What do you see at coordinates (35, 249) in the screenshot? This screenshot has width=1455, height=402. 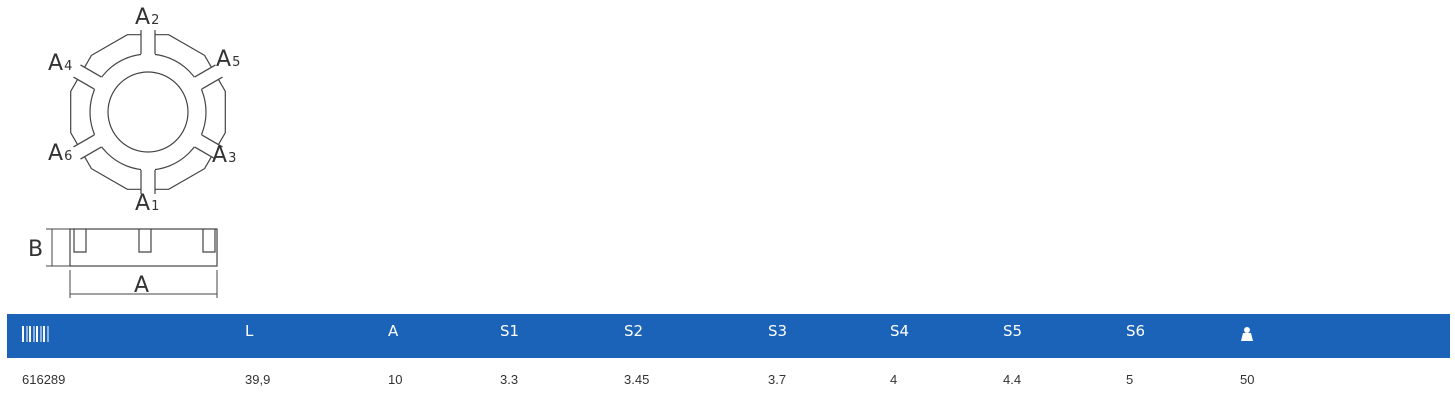 I see `dimension-label: B` at bounding box center [35, 249].